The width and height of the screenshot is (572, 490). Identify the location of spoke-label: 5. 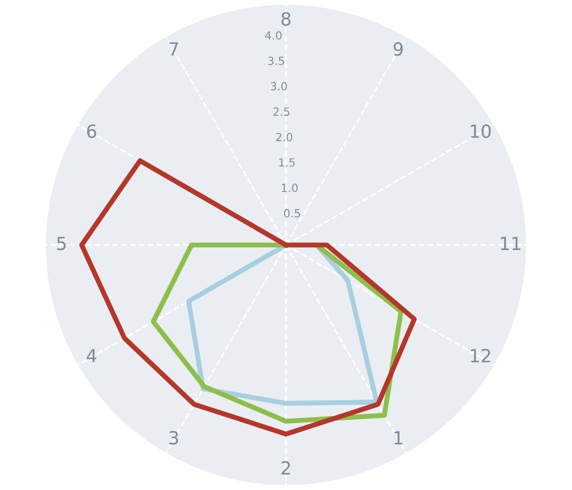
(61, 243).